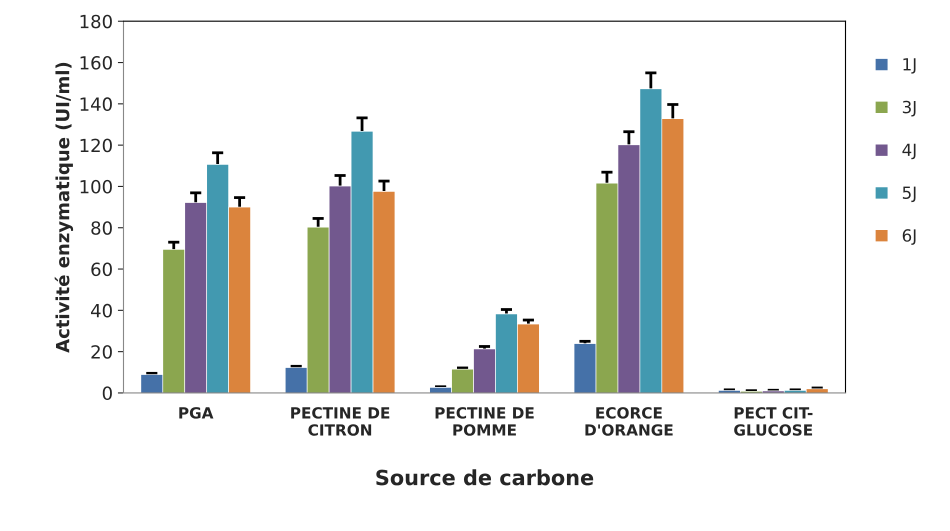  What do you see at coordinates (107, 393) in the screenshot?
I see `y-tick-label: 0` at bounding box center [107, 393].